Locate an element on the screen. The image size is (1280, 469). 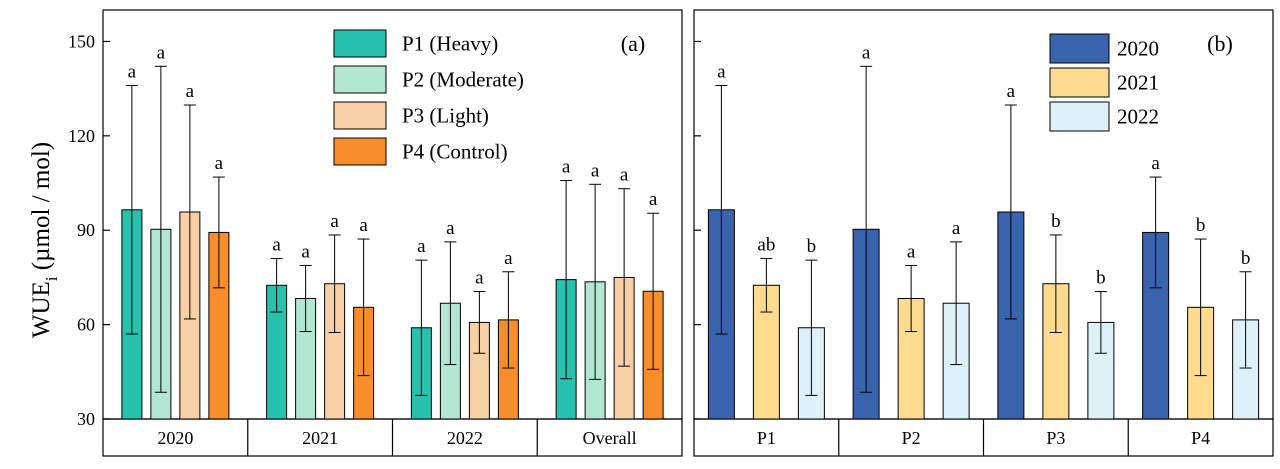
legend-label: P4 (Control) is located at coordinates (455, 152).